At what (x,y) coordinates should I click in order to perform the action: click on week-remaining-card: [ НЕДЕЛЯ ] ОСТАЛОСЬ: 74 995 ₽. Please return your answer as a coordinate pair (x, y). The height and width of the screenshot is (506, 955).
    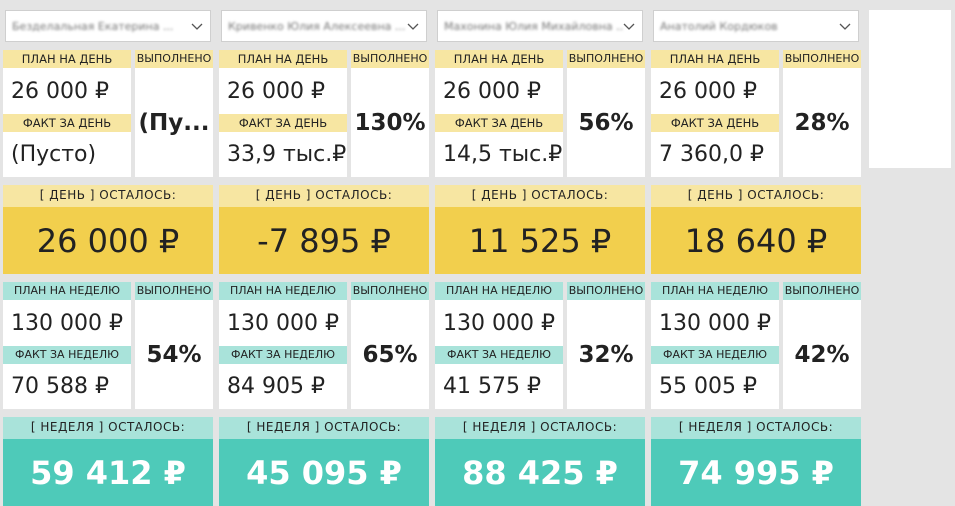
    Looking at the image, I should click on (756, 461).